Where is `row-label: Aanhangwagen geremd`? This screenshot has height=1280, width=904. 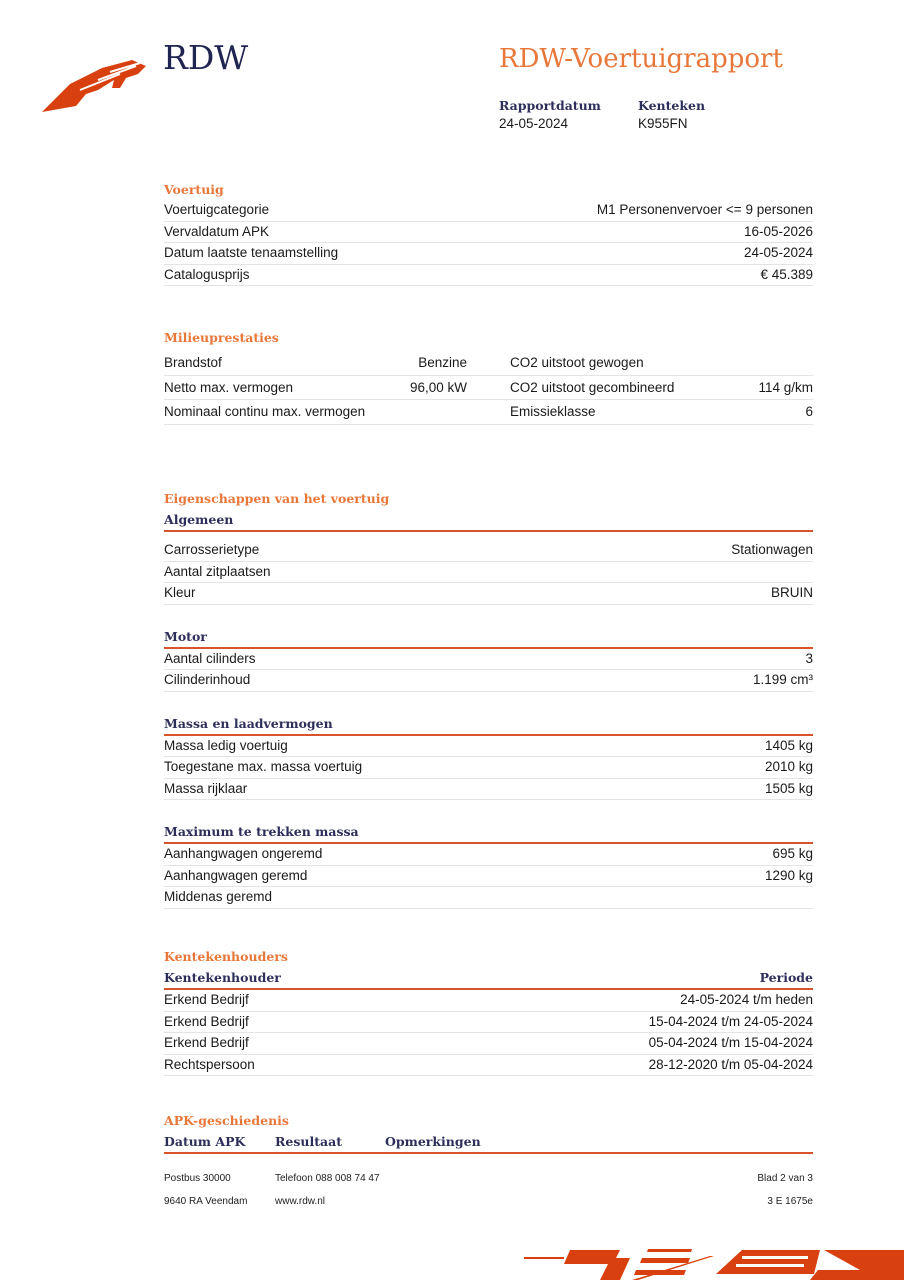 row-label: Aanhangwagen geremd is located at coordinates (236, 875).